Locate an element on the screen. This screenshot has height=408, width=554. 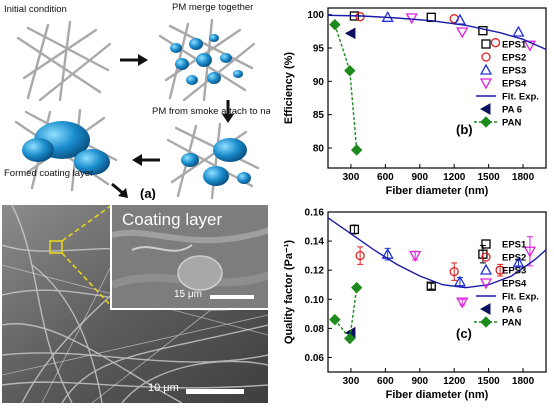
y-tick-label: 0.10 is located at coordinates (315, 300).